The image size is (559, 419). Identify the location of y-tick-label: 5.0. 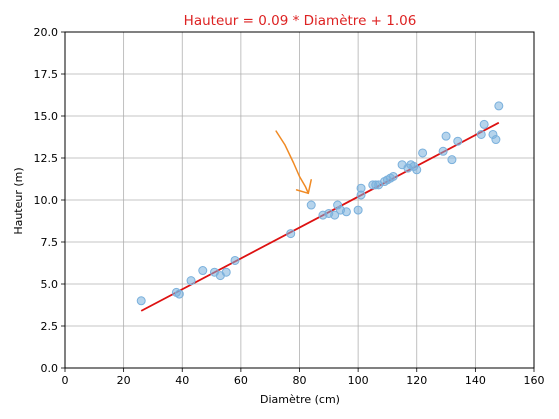
(50, 284).